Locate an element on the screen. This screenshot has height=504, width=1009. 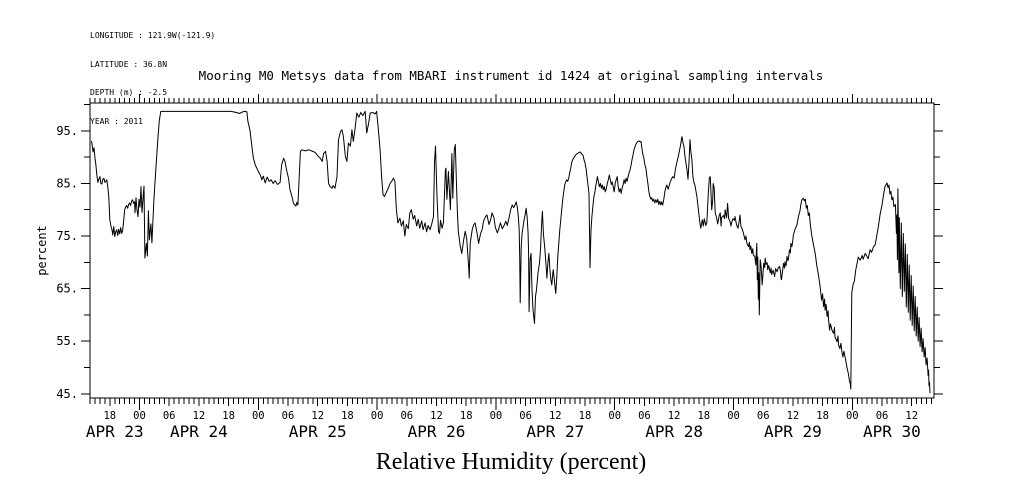
metadata-depth: DEPTH (m) : -2.5 is located at coordinates (129, 92).